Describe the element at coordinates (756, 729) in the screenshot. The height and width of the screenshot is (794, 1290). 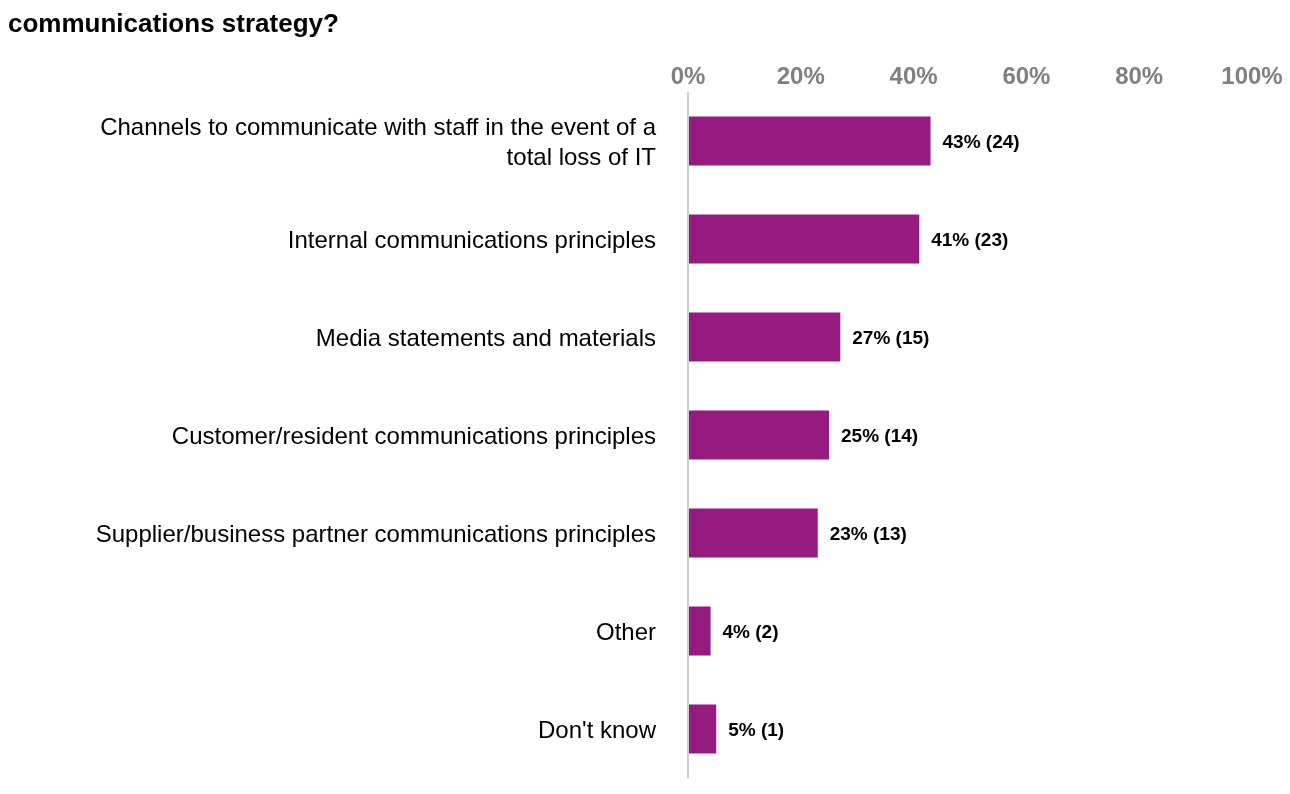
I see `data-label: 5% (1)` at that location.